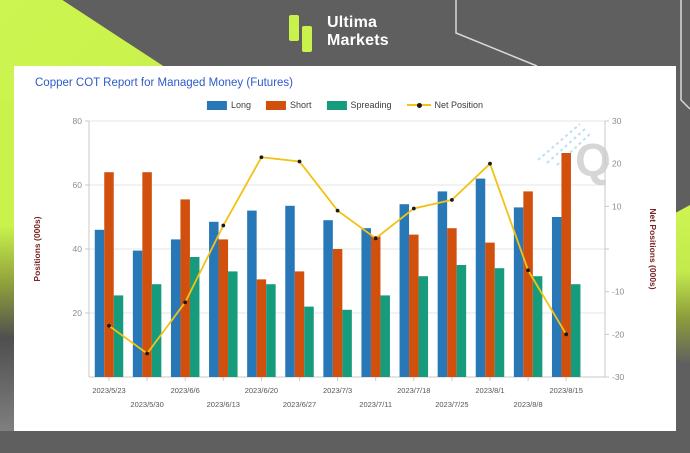 This screenshot has width=690, height=453. I want to click on right-tick-label: -10, so click(618, 292).